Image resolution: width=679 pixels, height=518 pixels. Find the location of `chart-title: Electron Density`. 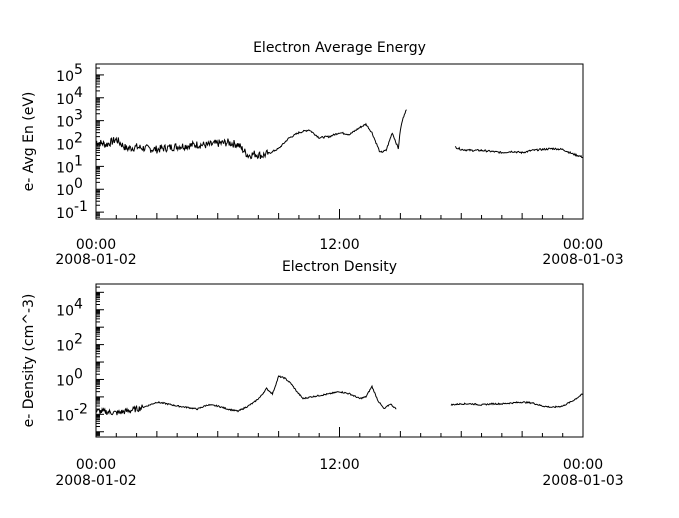

chart-title: Electron Density is located at coordinates (339, 267).